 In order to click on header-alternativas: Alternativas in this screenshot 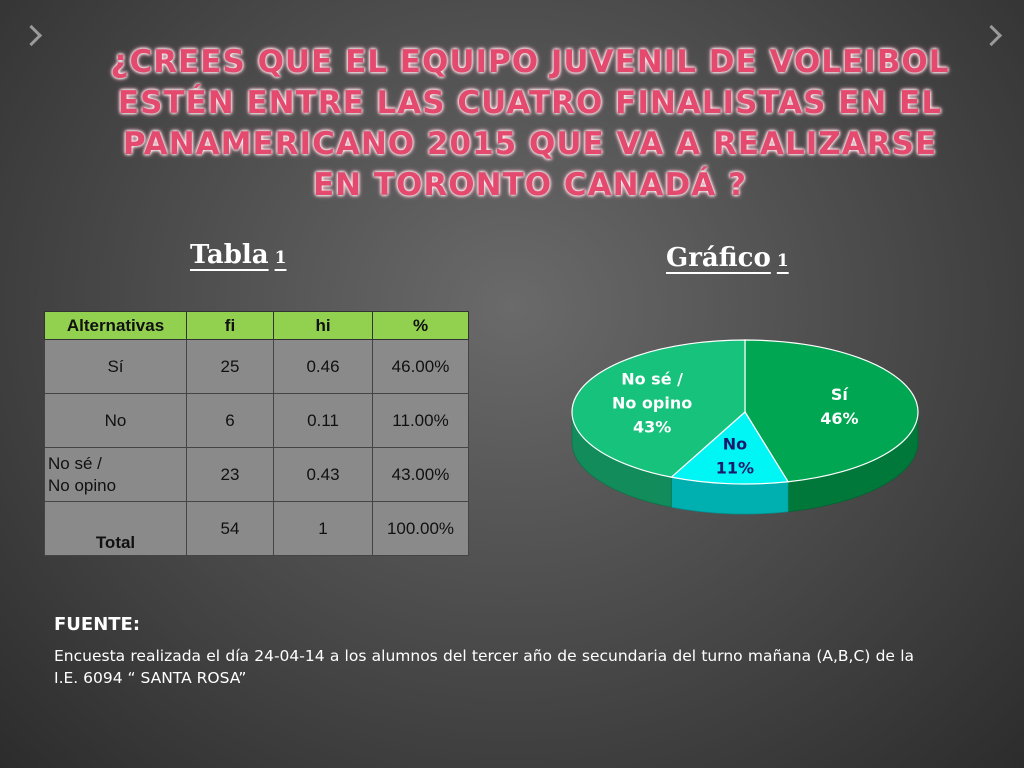, I will do `click(115, 325)`.